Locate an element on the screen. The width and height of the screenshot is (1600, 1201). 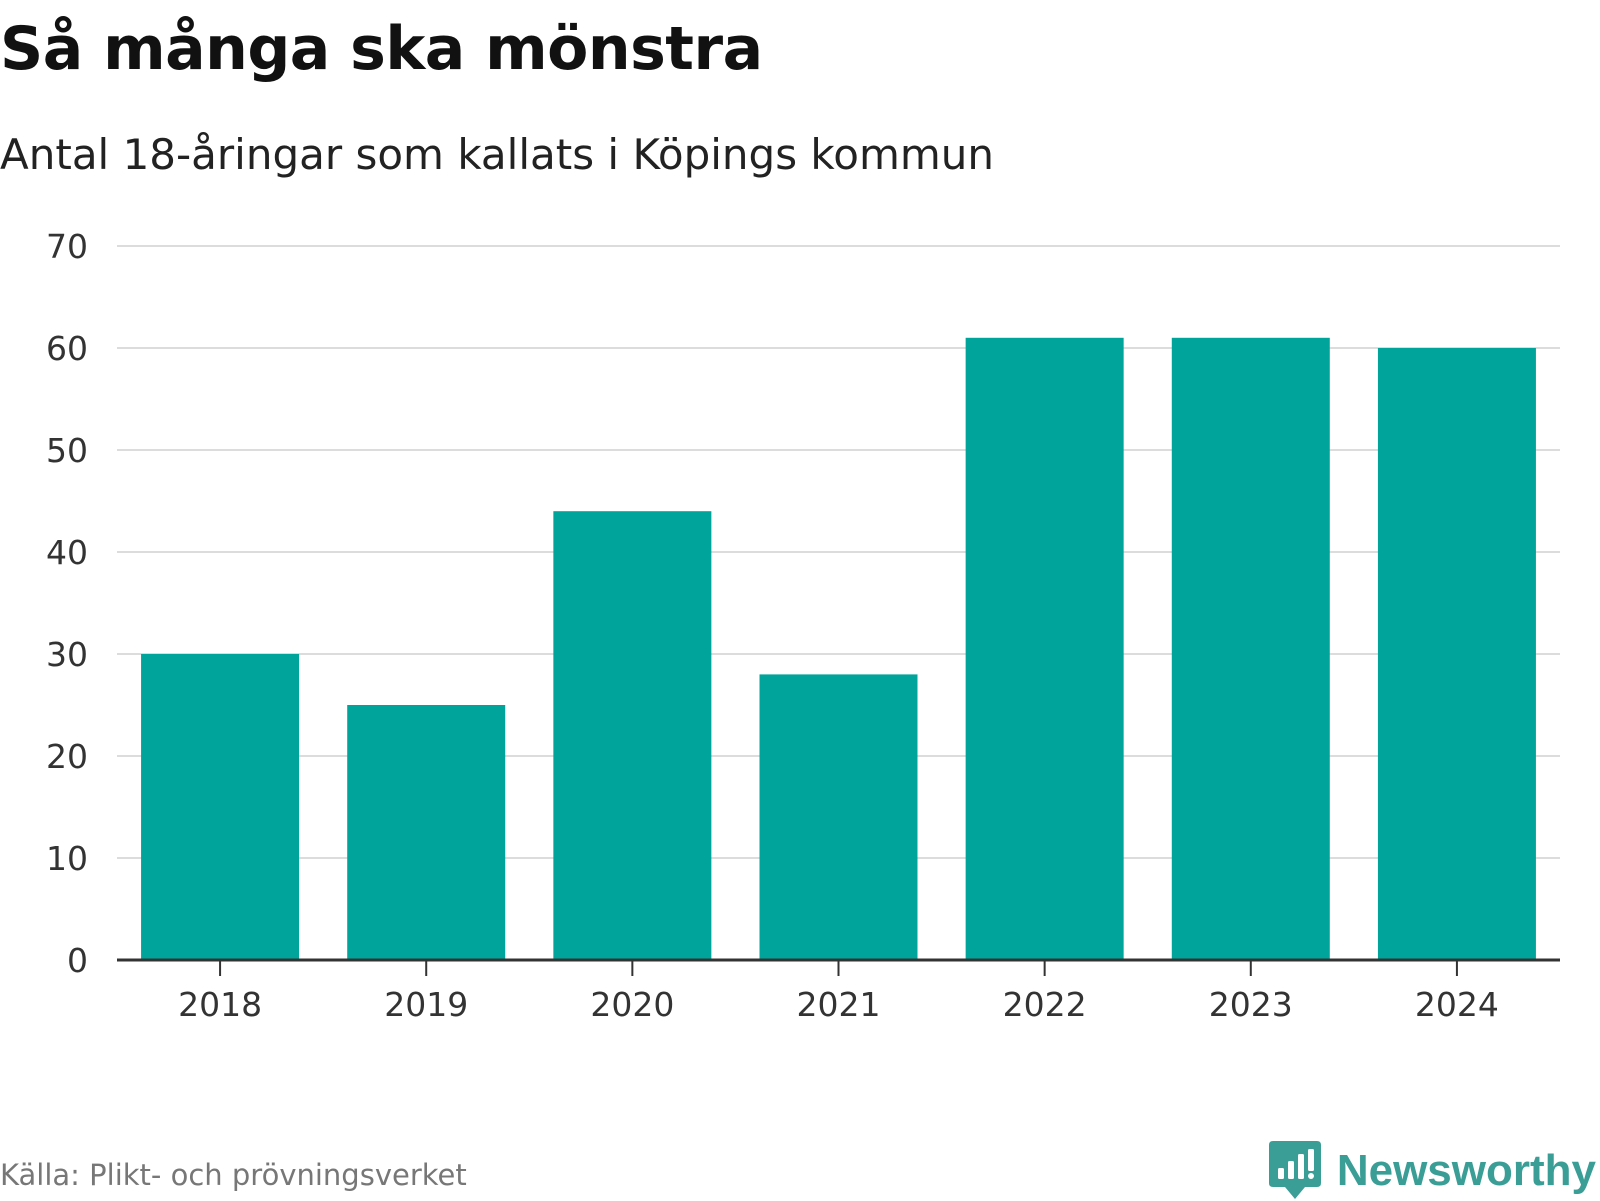
y-tick-label-10: 10 is located at coordinates (67, 858).